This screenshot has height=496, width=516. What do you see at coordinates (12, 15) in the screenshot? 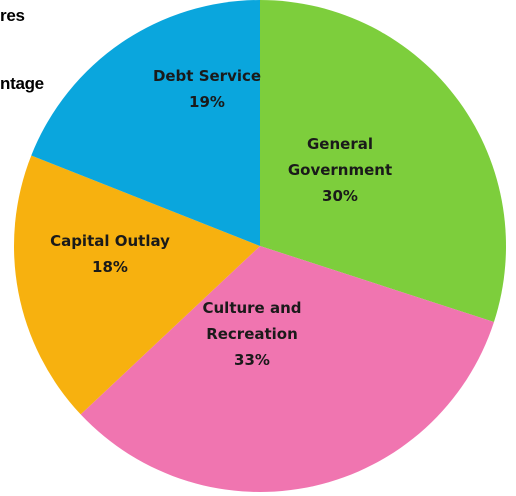
I see `legend-fragment-top: res` at bounding box center [12, 15].